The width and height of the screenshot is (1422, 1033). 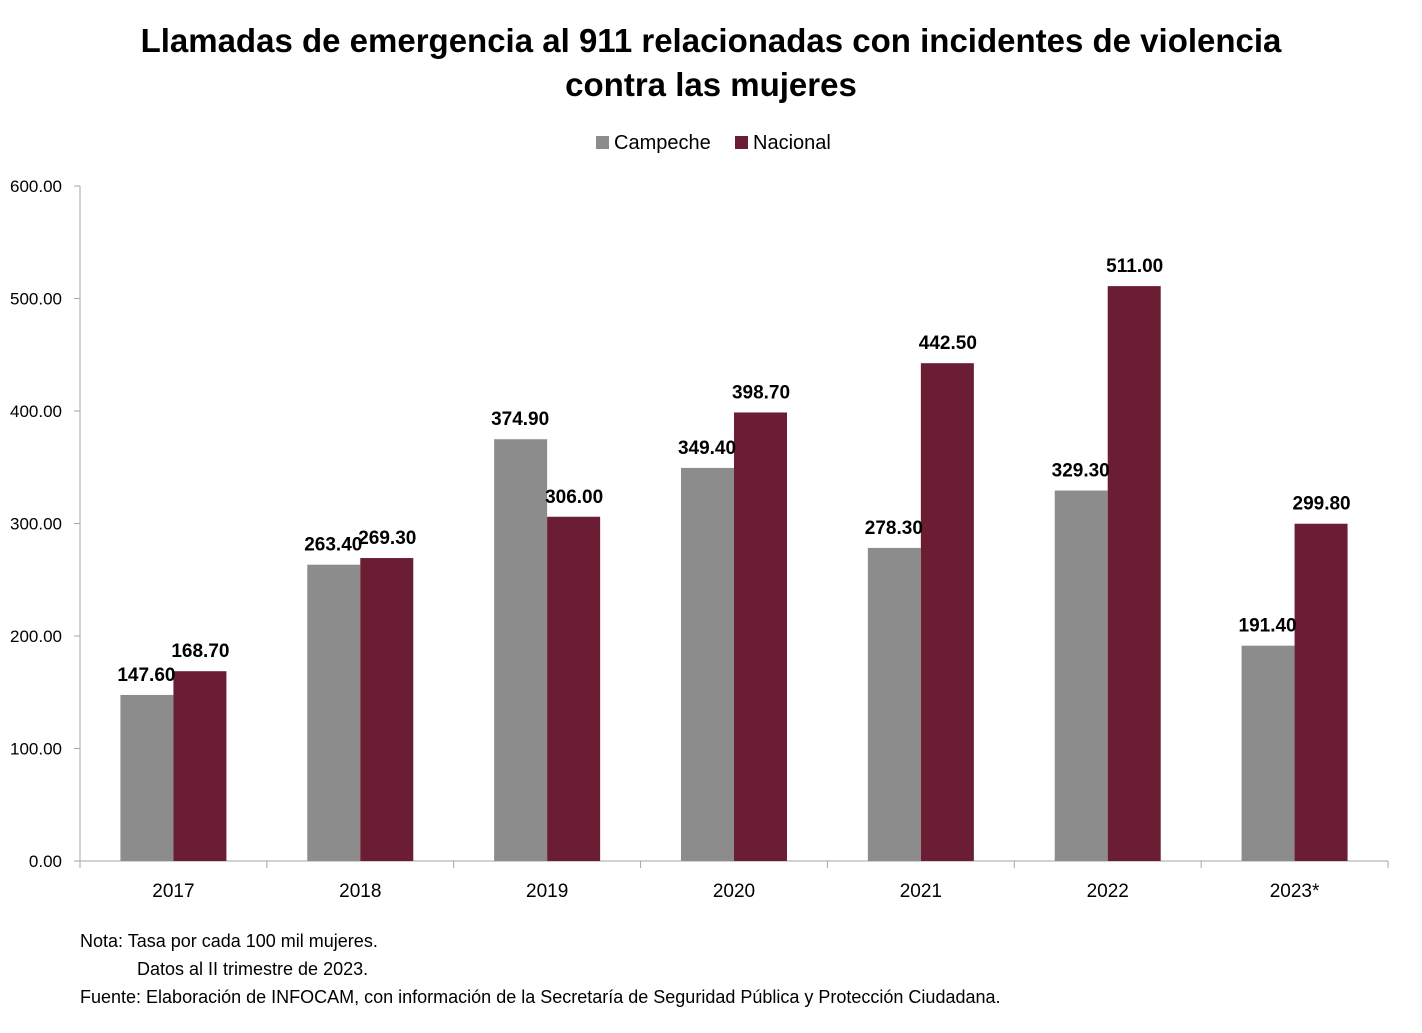 I want to click on data-label-nacional: 168.70, so click(x=200, y=651).